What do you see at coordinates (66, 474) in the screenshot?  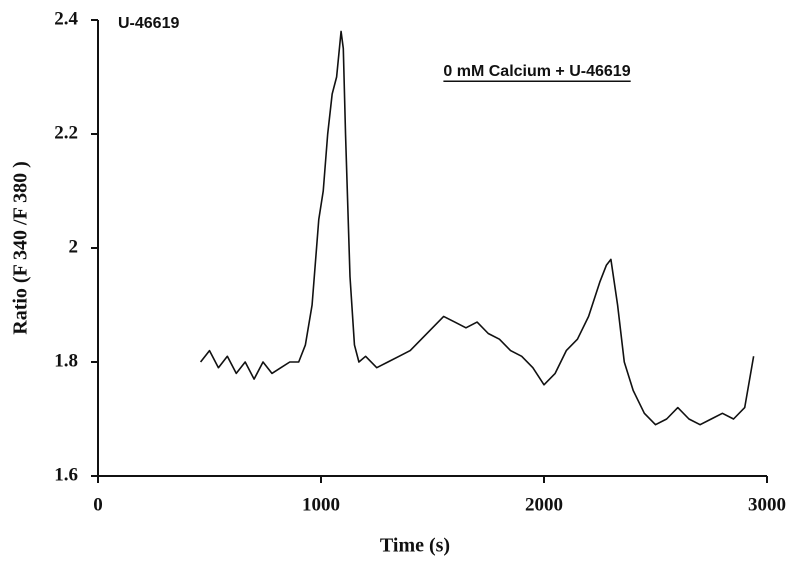 I see `y-tick-label: 1.6` at bounding box center [66, 474].